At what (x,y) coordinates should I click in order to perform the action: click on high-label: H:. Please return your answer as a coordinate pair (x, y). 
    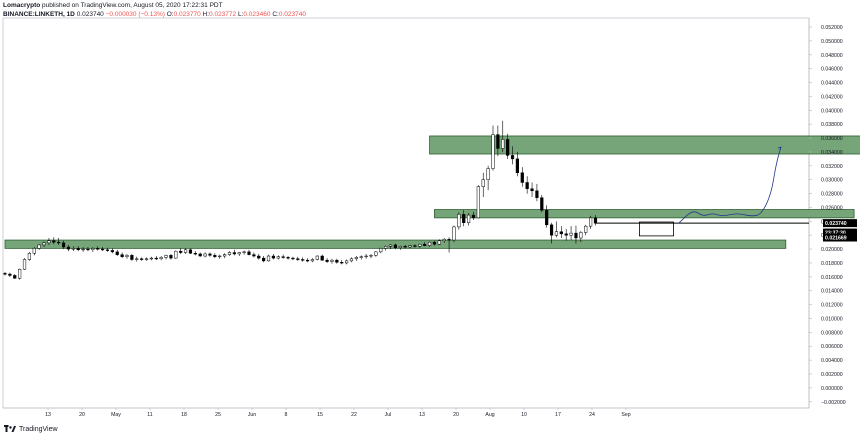
    Looking at the image, I should click on (206, 14).